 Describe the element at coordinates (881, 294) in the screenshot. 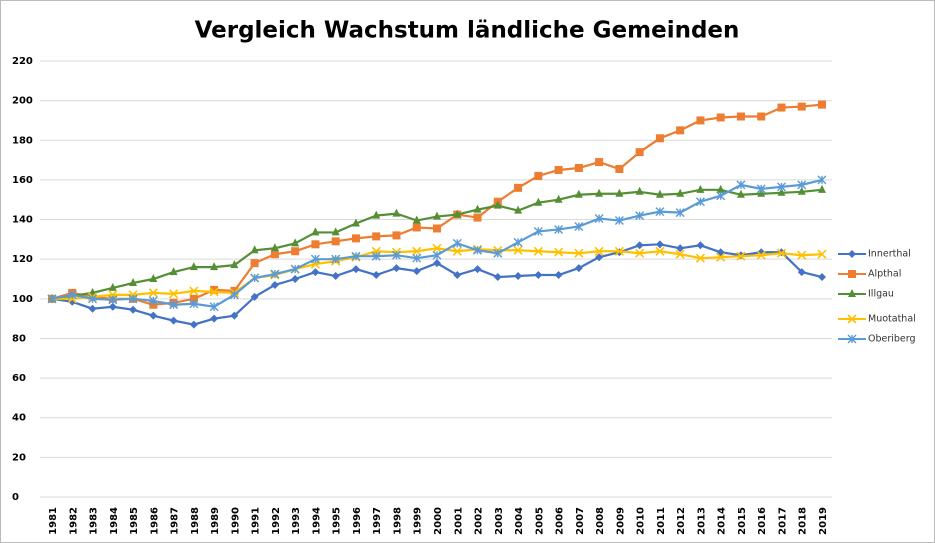

I see `legend-label: Illgau` at that location.